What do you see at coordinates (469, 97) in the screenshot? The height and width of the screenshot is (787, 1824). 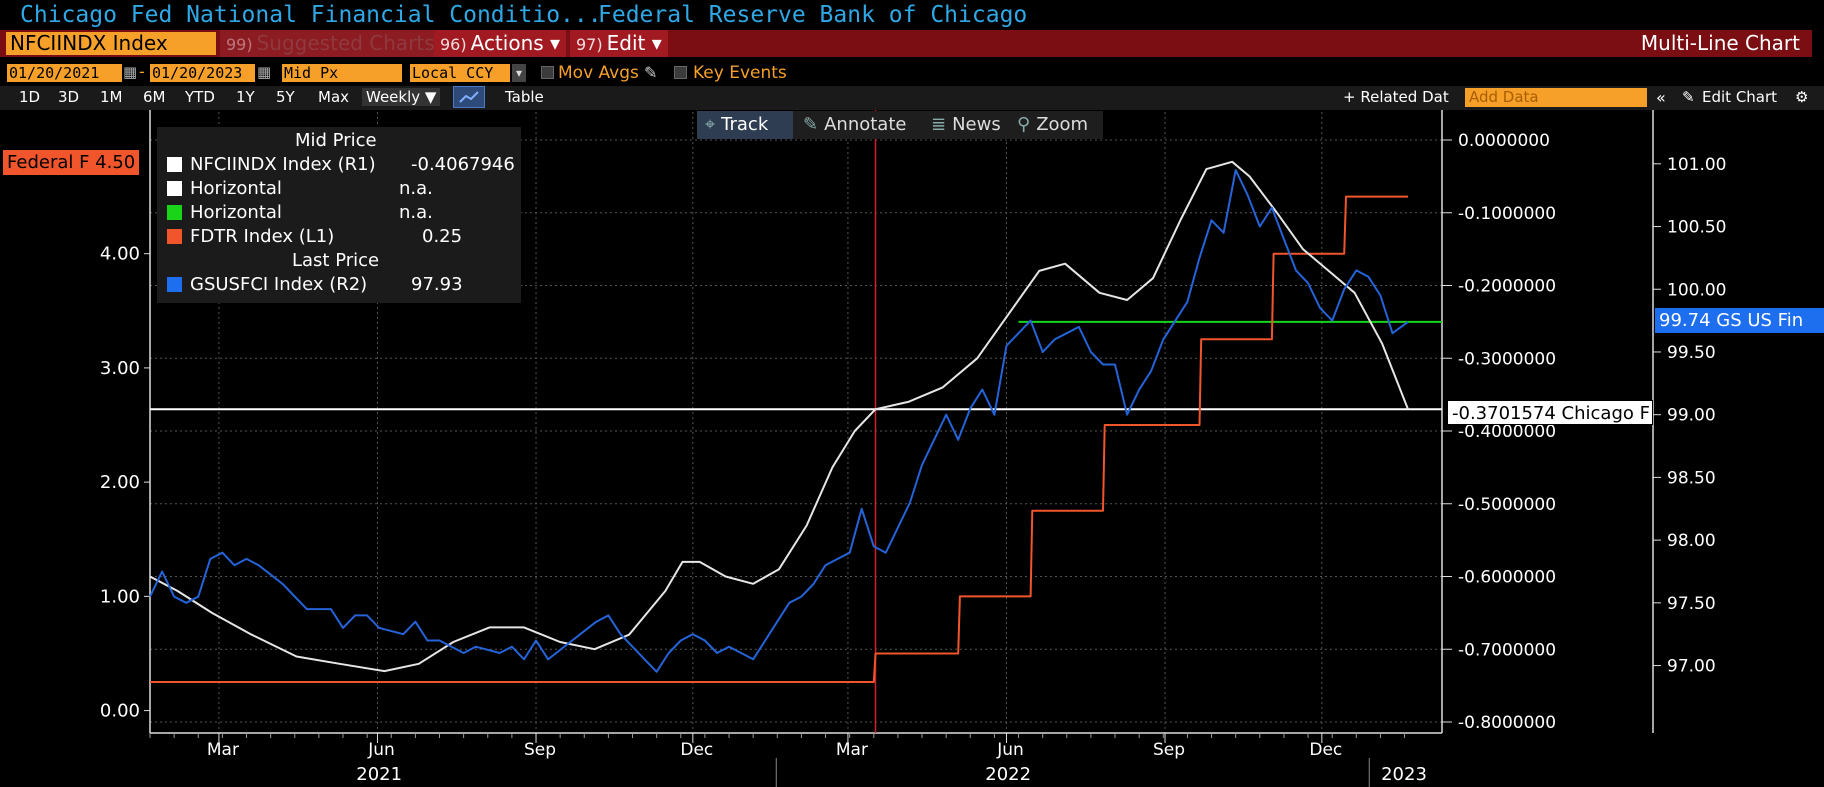 I see `line-chart-icon` at bounding box center [469, 97].